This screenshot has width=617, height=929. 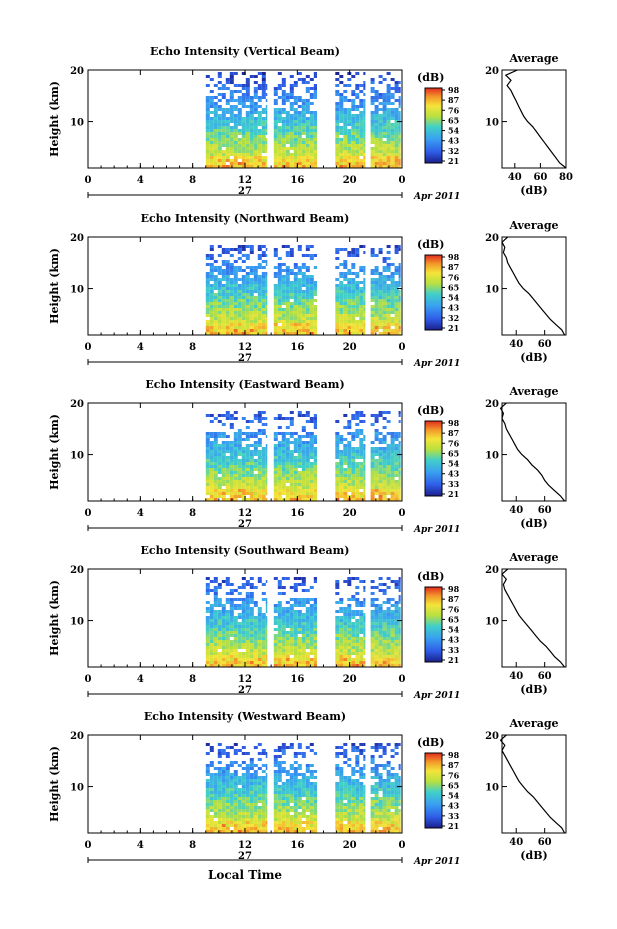 What do you see at coordinates (245, 875) in the screenshot?
I see `x-axis-title: Local Time` at bounding box center [245, 875].